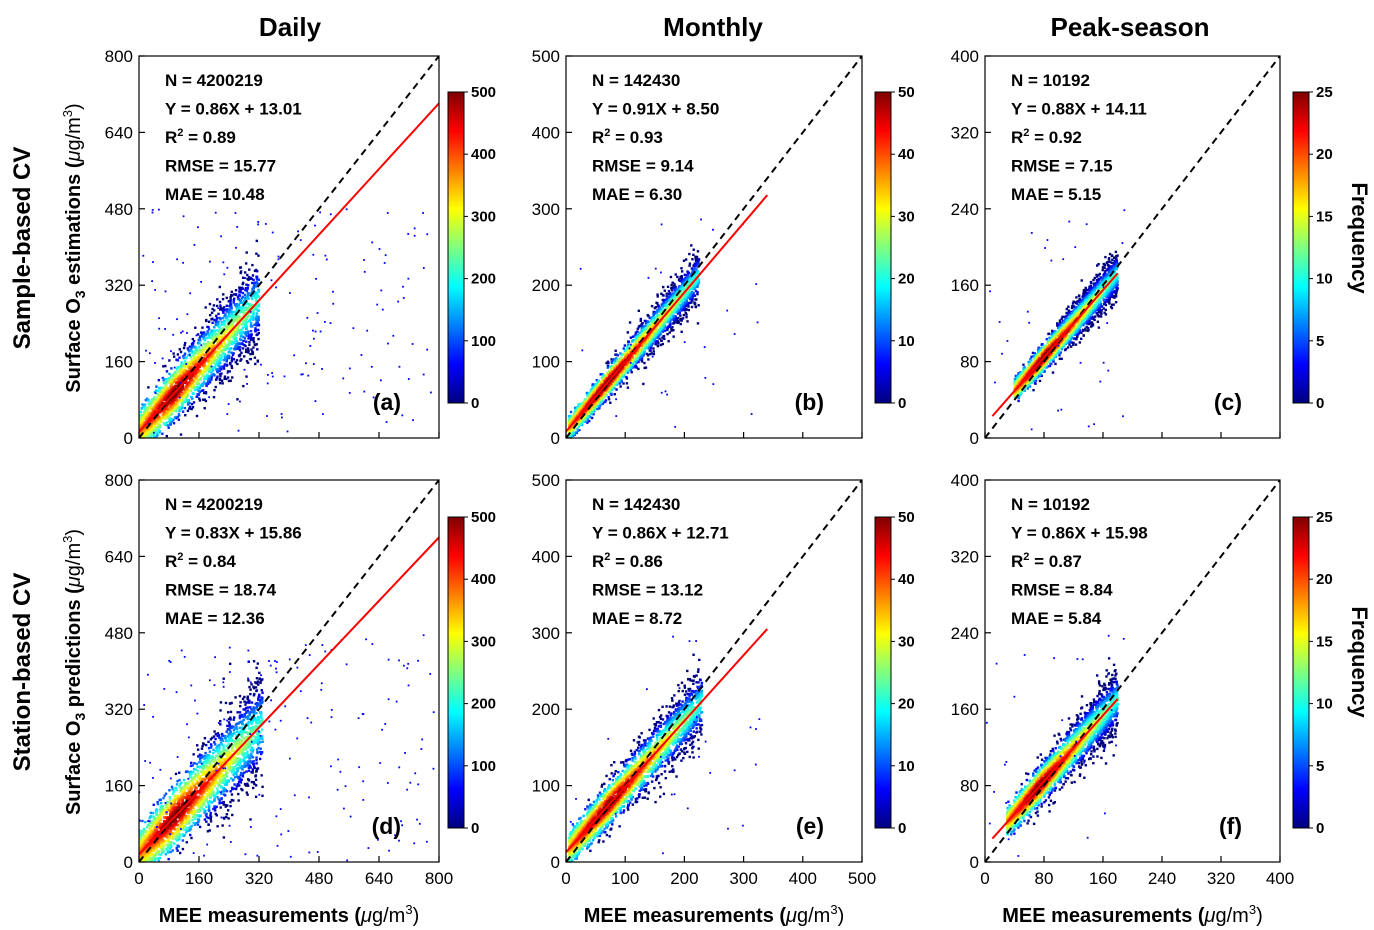 The height and width of the screenshot is (930, 1374). Describe the element at coordinates (1228, 402) in the screenshot. I see `panel-label: (c)` at that location.